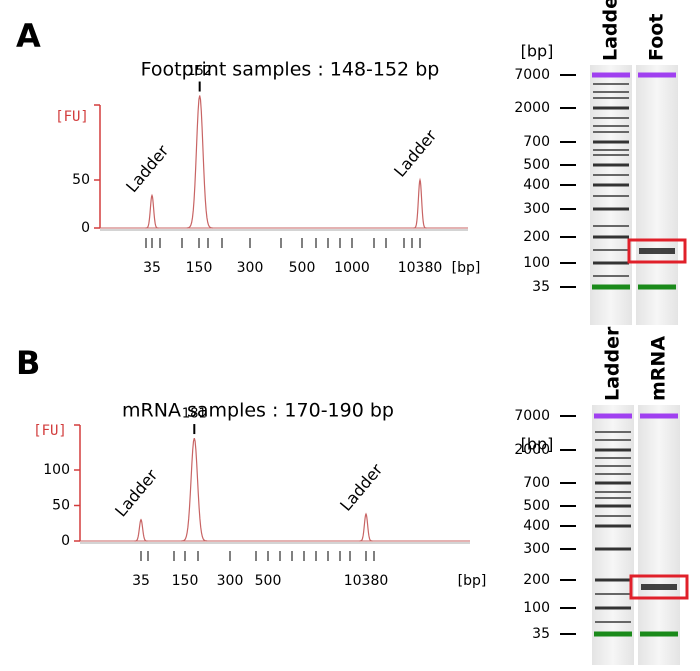 This screenshot has width=700, height=671. I want to click on y-tick-label: 100, so click(56, 470).